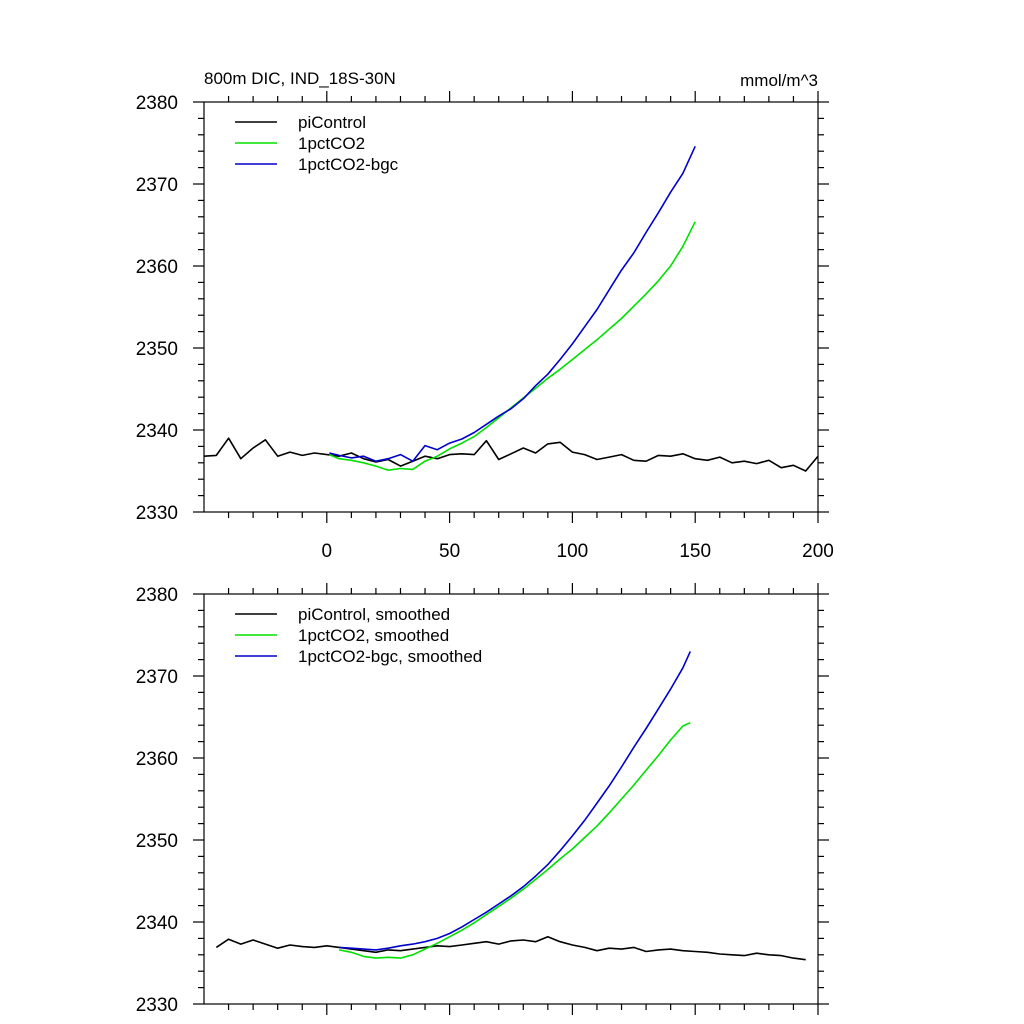  I want to click on x-tick-label: 200, so click(818, 551).